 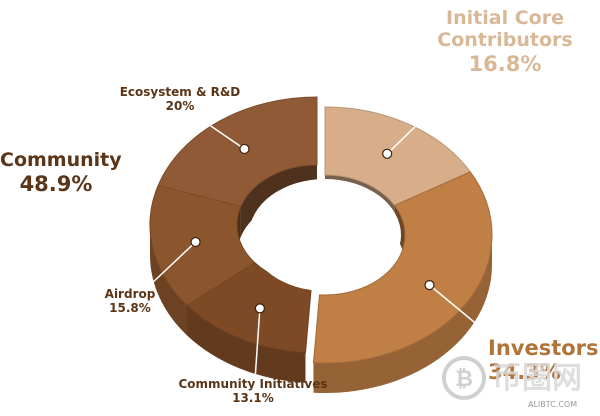 I want to click on watermark-text: 币圈网, so click(x=537, y=378).